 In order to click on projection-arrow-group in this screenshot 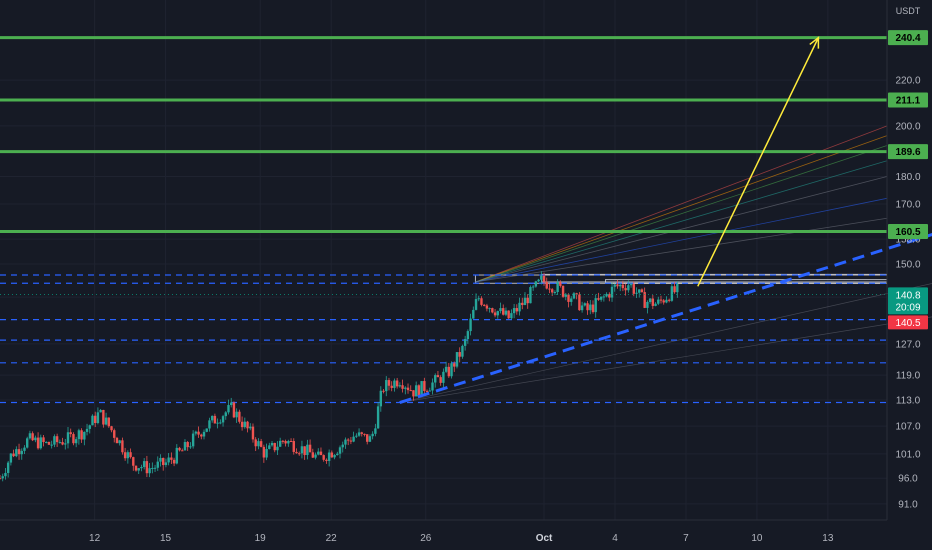, I will do `click(758, 161)`.